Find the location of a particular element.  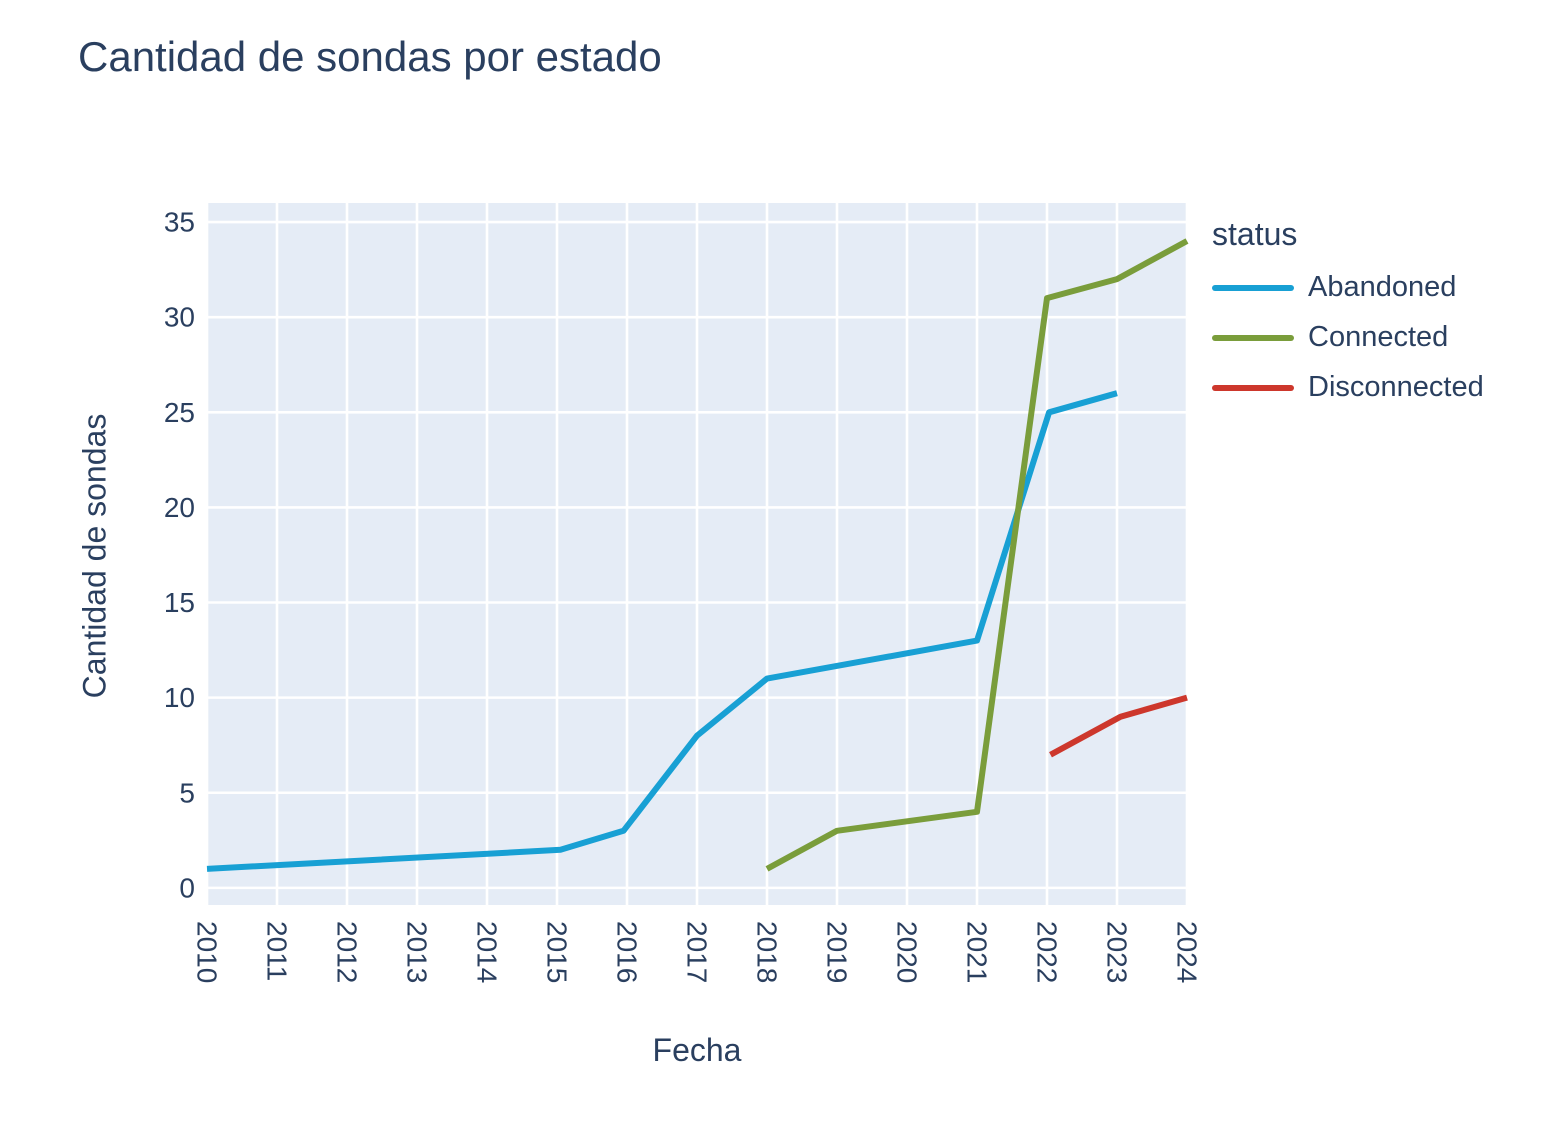

legend-items: Abandoned Connected Disconnected is located at coordinates (1384, 338).